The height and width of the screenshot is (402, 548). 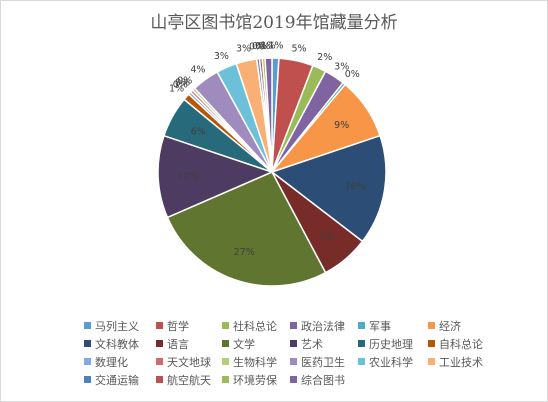 I want to click on legend-item: 综合图书, so click(x=317, y=379).